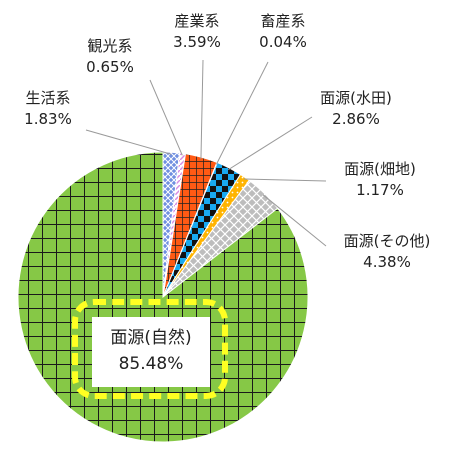  I want to click on leader-line-sangyo, so click(202, 109).